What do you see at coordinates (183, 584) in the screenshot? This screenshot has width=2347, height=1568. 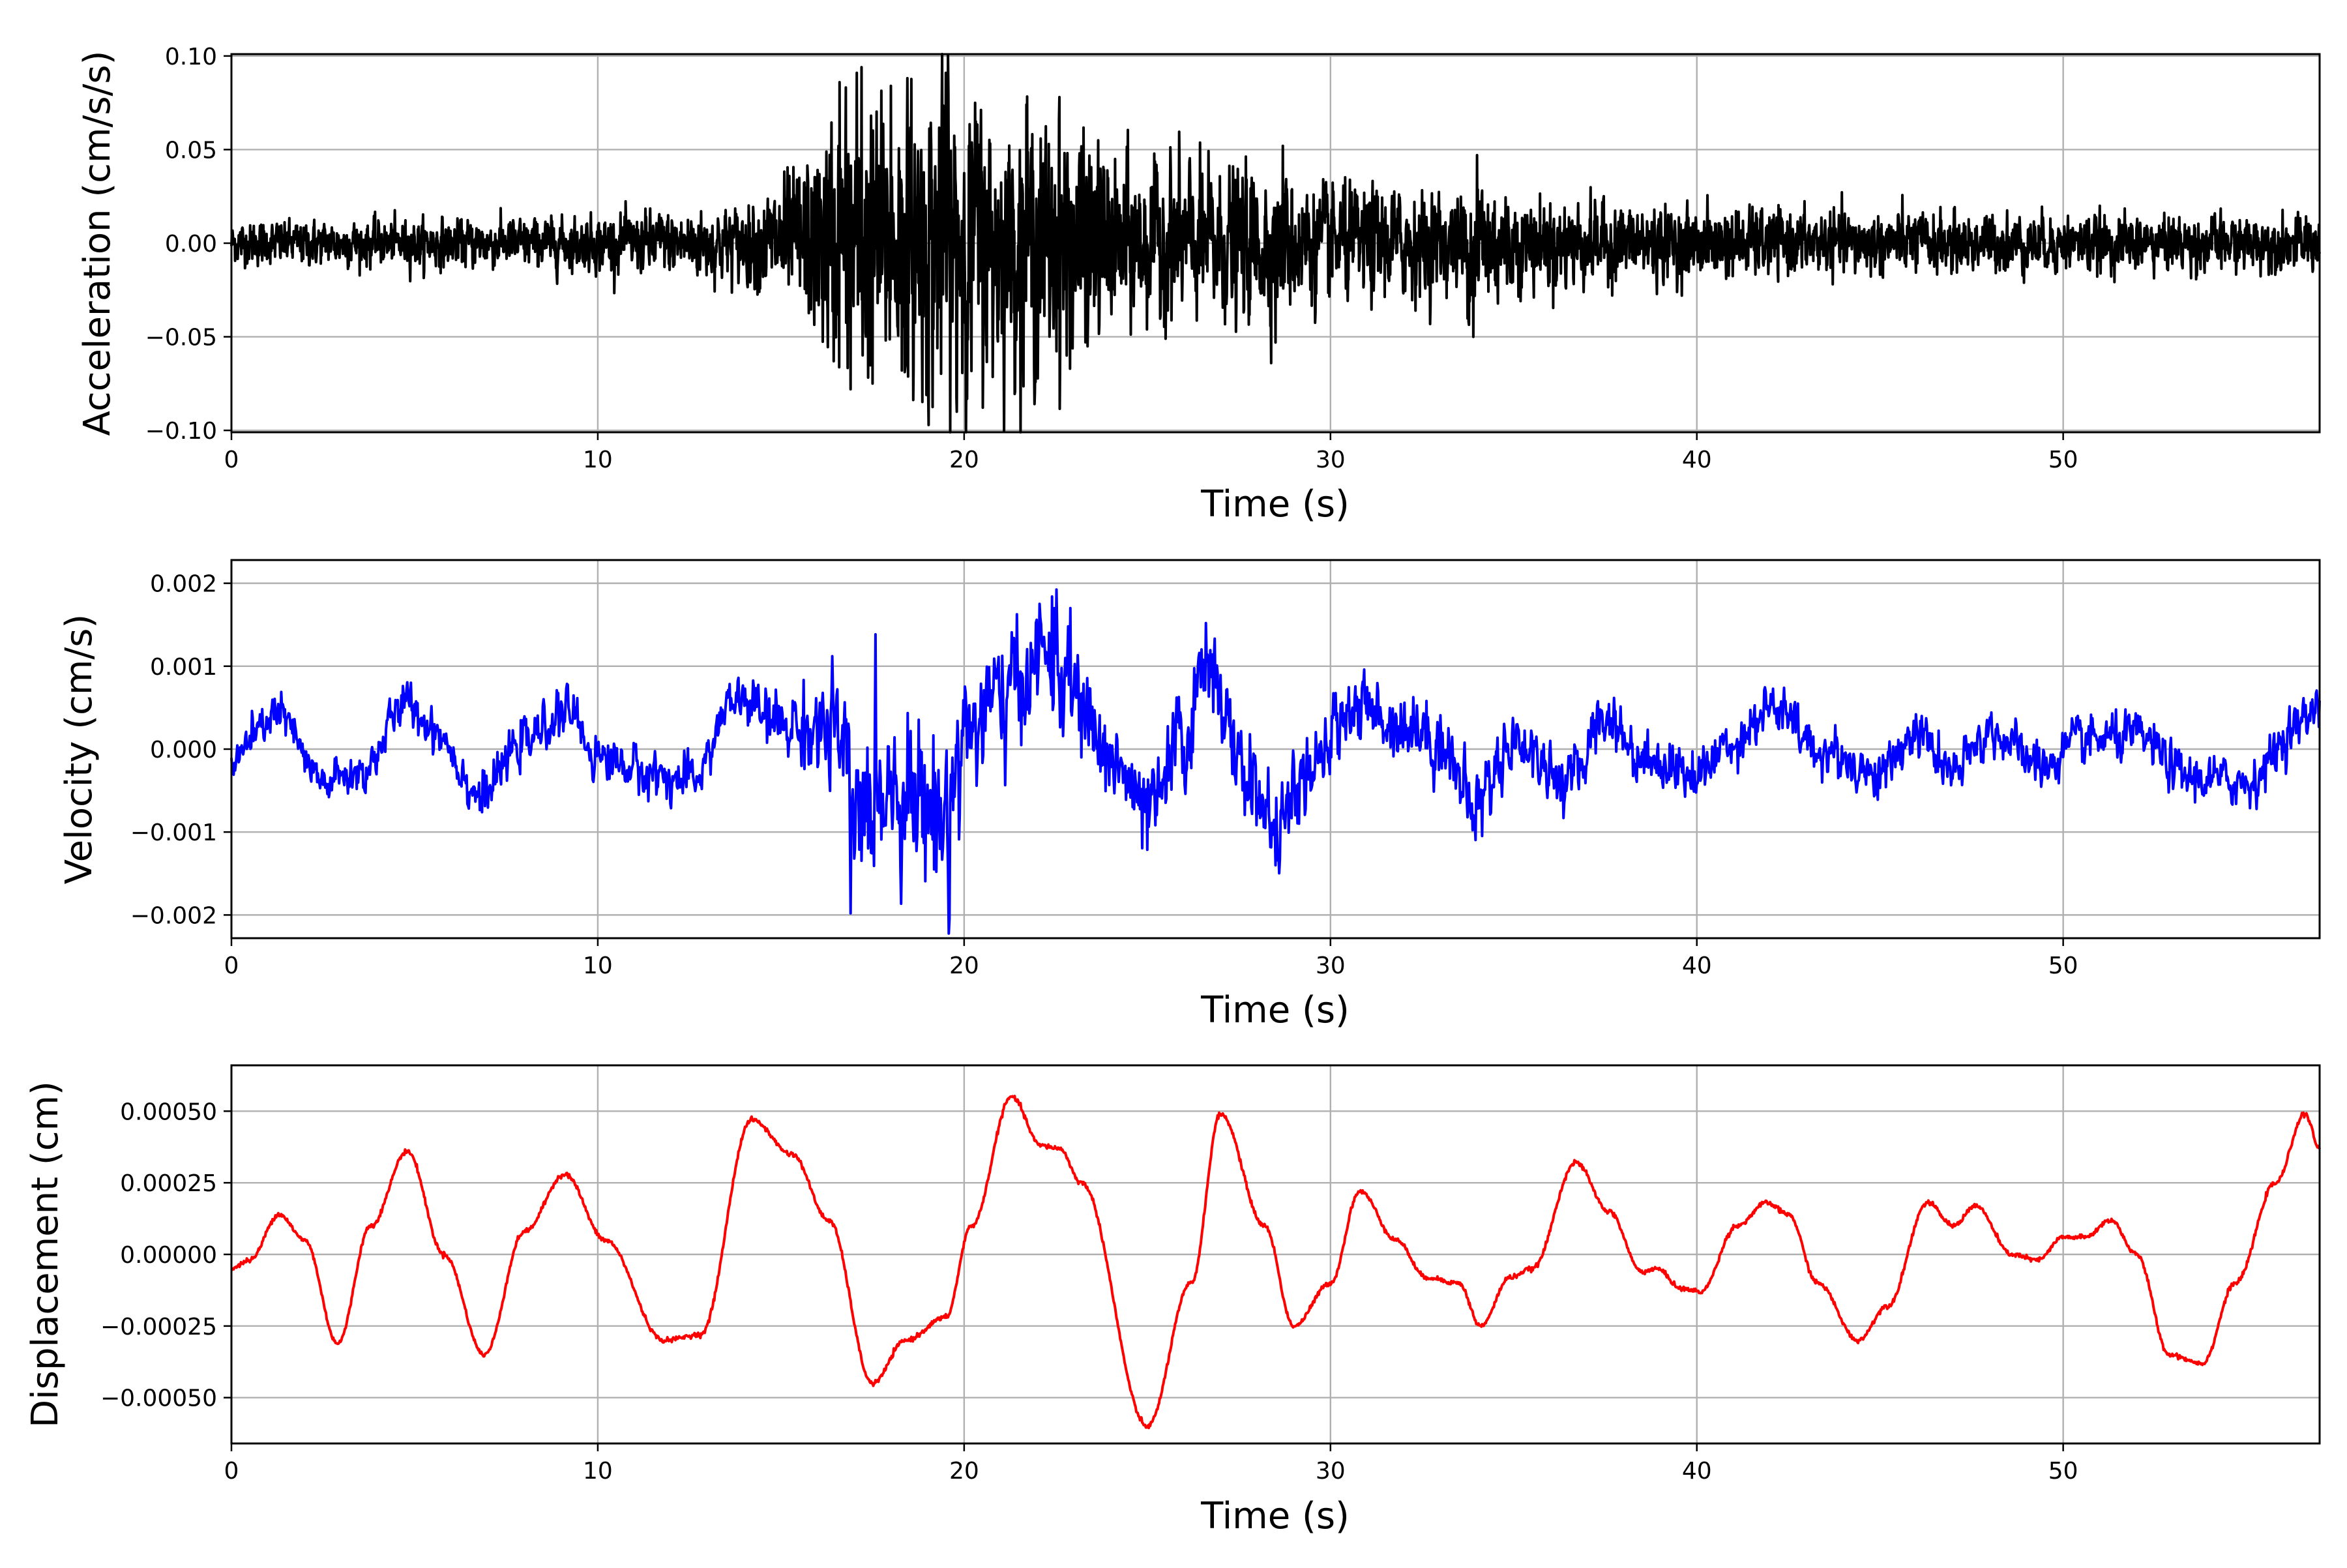 I see `velocity-y-tick-label: 0.002` at bounding box center [183, 584].